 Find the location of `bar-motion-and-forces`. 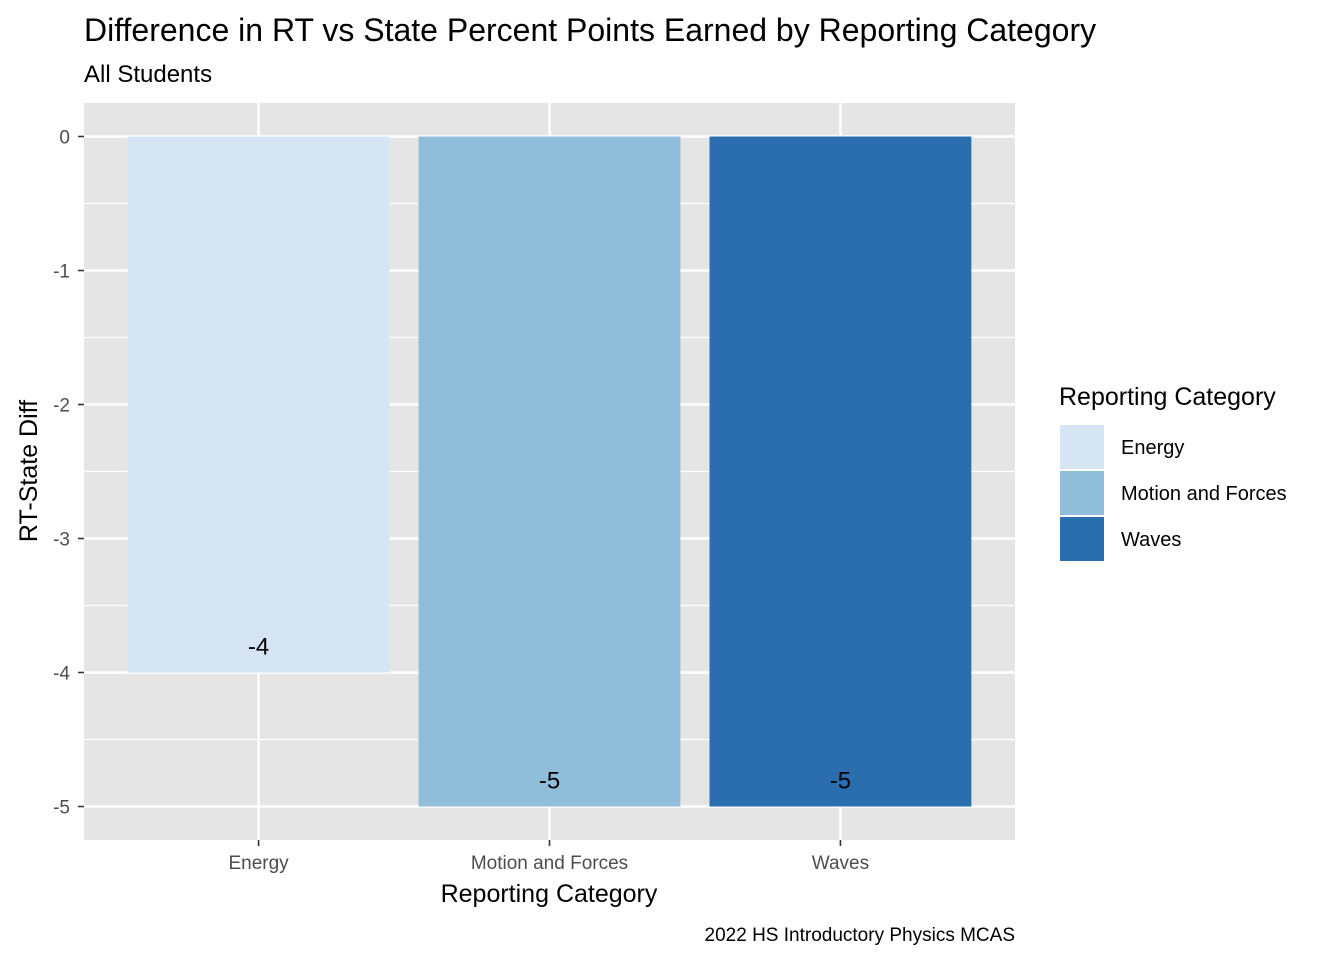

bar-motion-and-forces is located at coordinates (549, 471).